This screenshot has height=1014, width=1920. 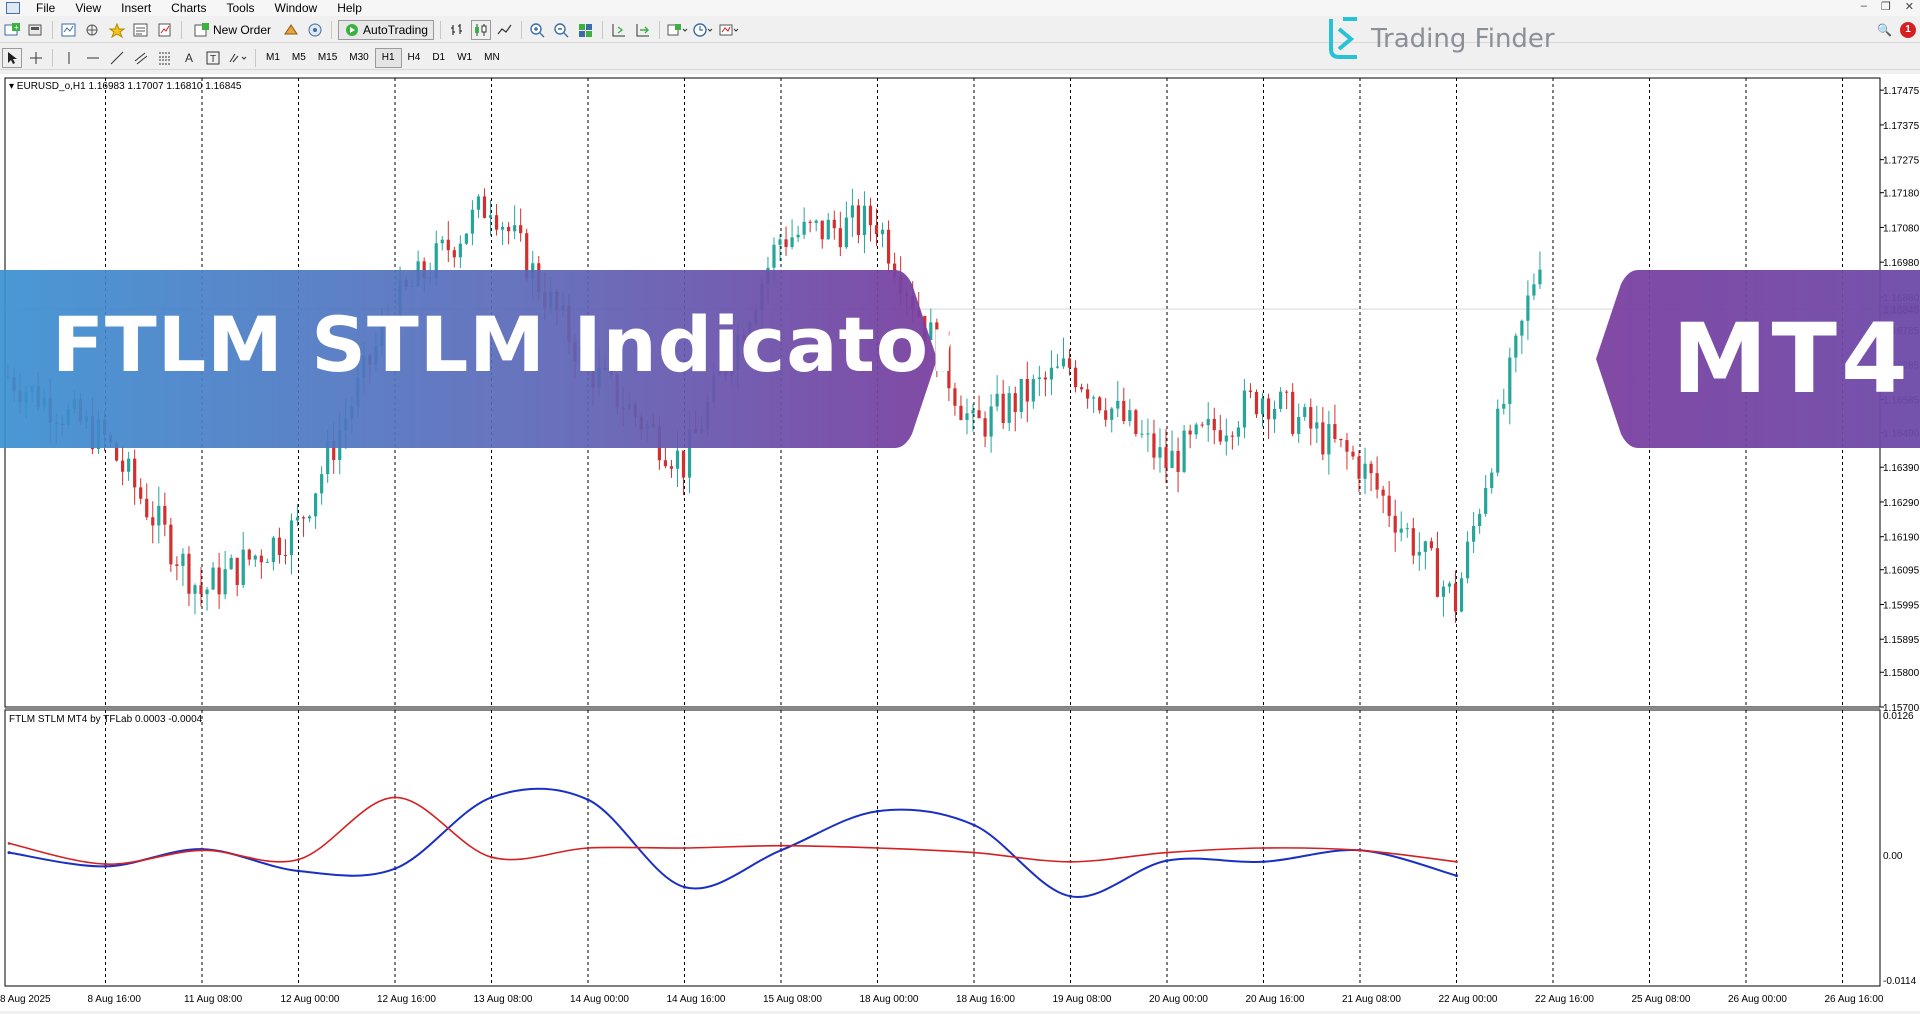 What do you see at coordinates (232, 30) in the screenshot?
I see `new-order-button: New Order` at bounding box center [232, 30].